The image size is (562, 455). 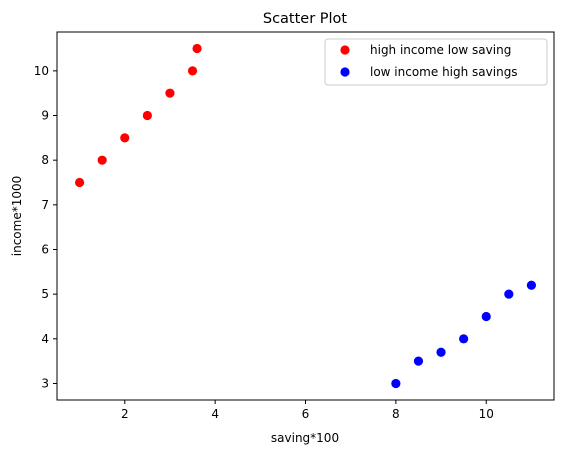 I want to click on y-axis-ticks: 3 4 5 6 7 8 9 10, so click(x=45, y=227).